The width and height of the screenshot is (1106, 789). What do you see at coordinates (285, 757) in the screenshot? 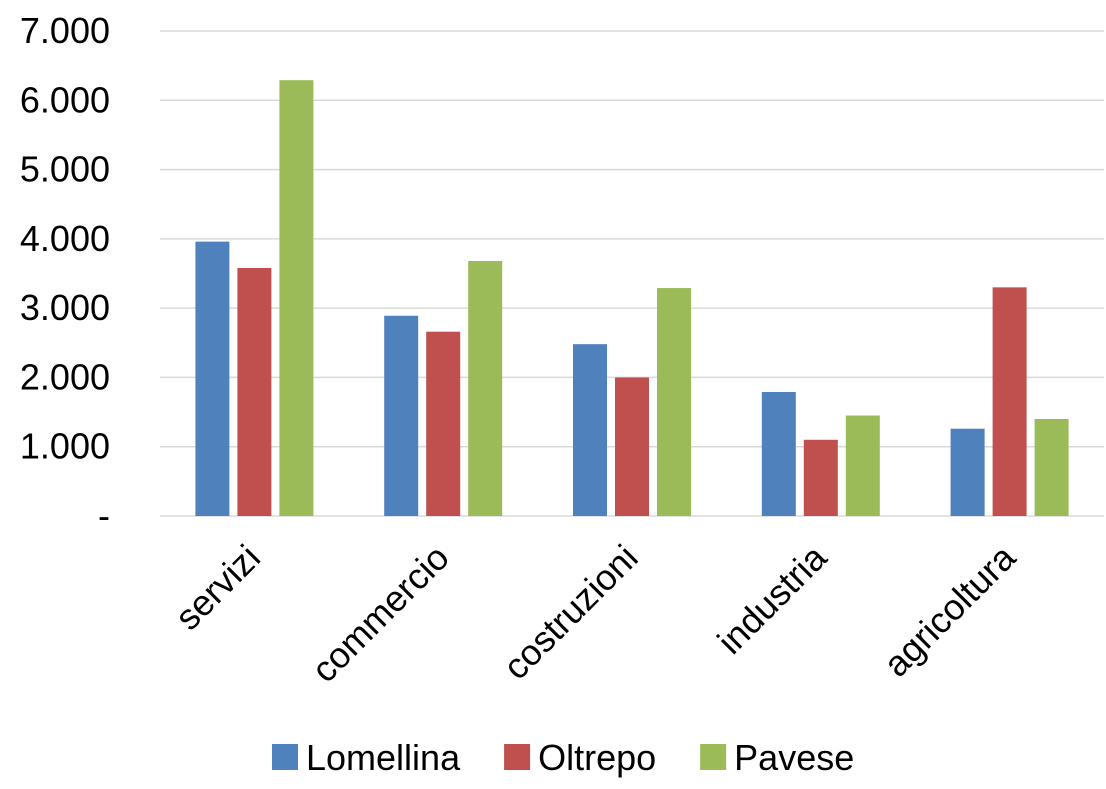
I see `legend-swatch-lomellina` at bounding box center [285, 757].